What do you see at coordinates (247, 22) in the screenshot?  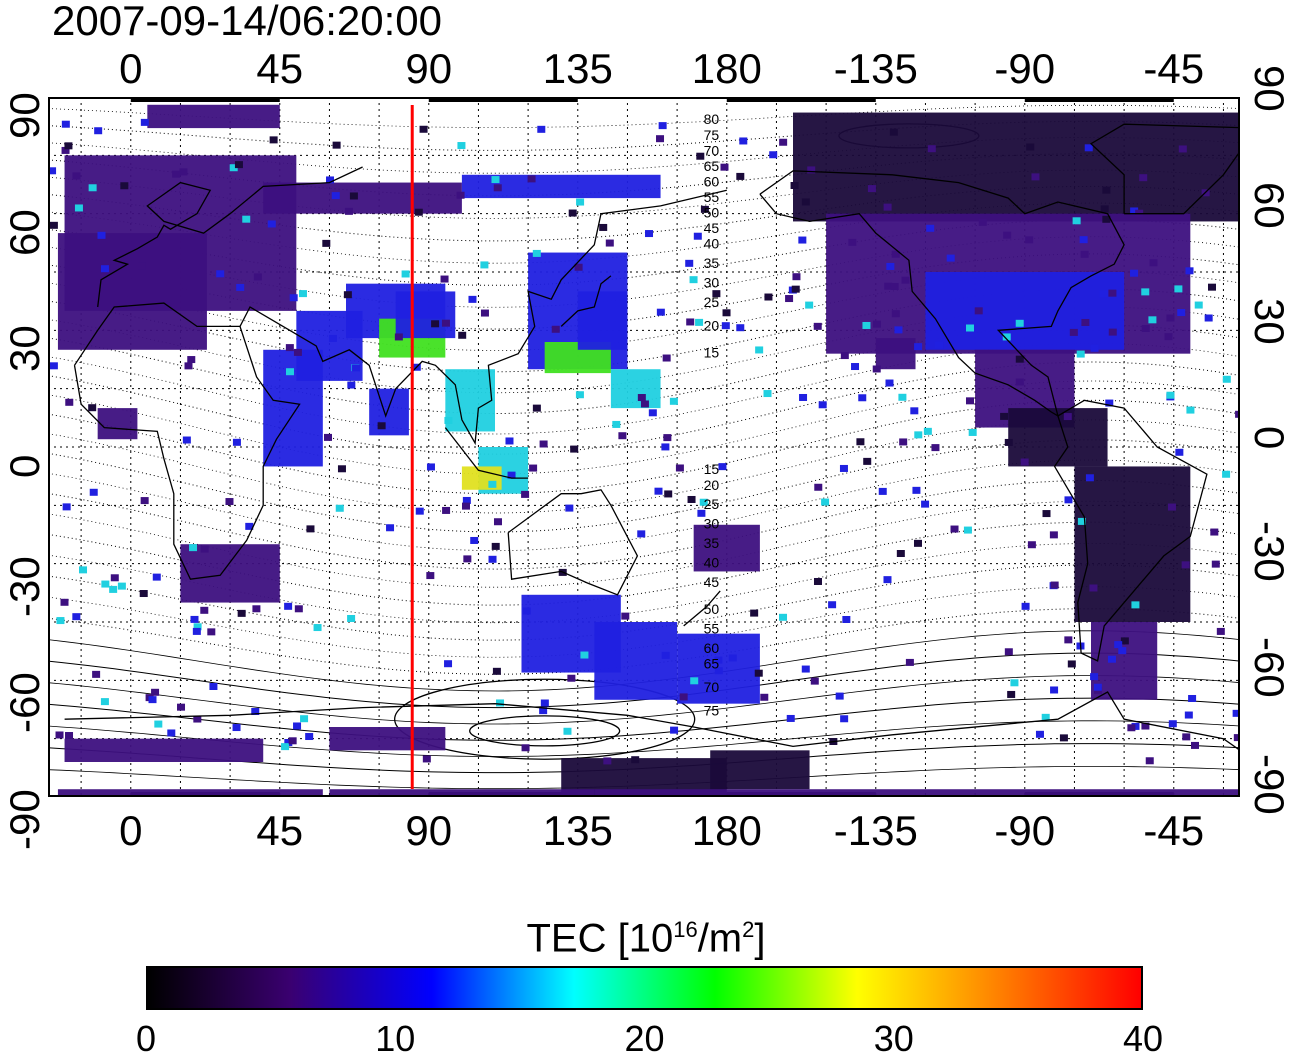 I see `map-title: 2007-09-14/06:20:00` at bounding box center [247, 22].